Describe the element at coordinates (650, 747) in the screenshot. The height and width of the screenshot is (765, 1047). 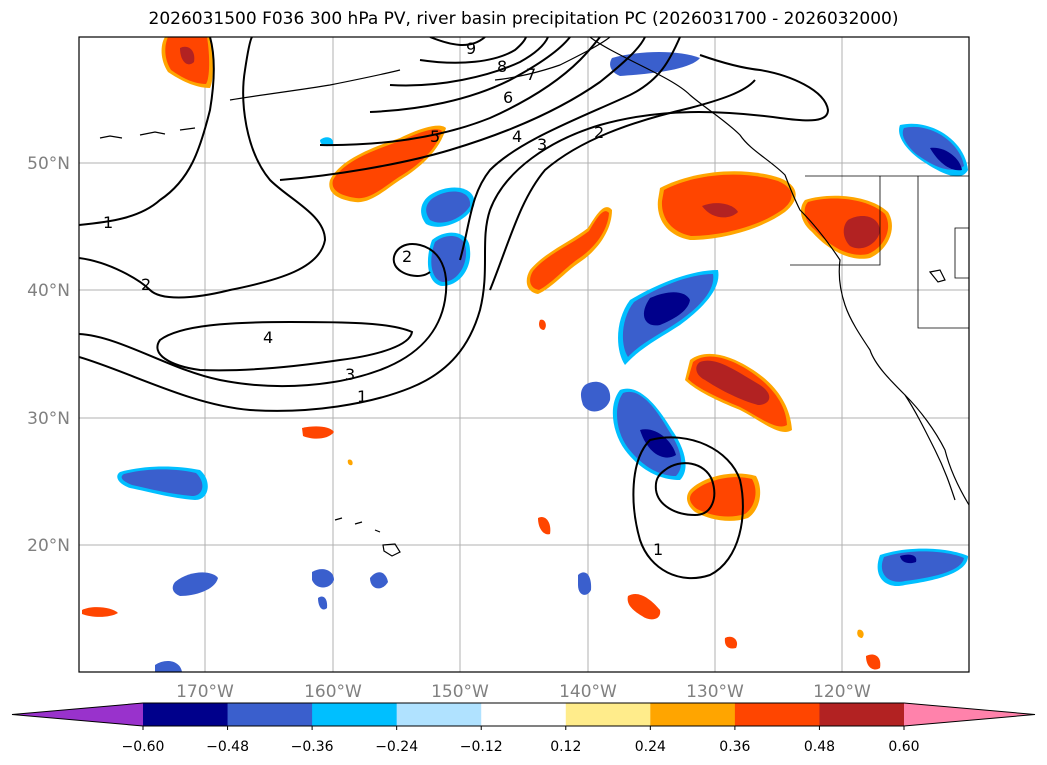
I see `colorbar-tick-label: 0.24` at that location.